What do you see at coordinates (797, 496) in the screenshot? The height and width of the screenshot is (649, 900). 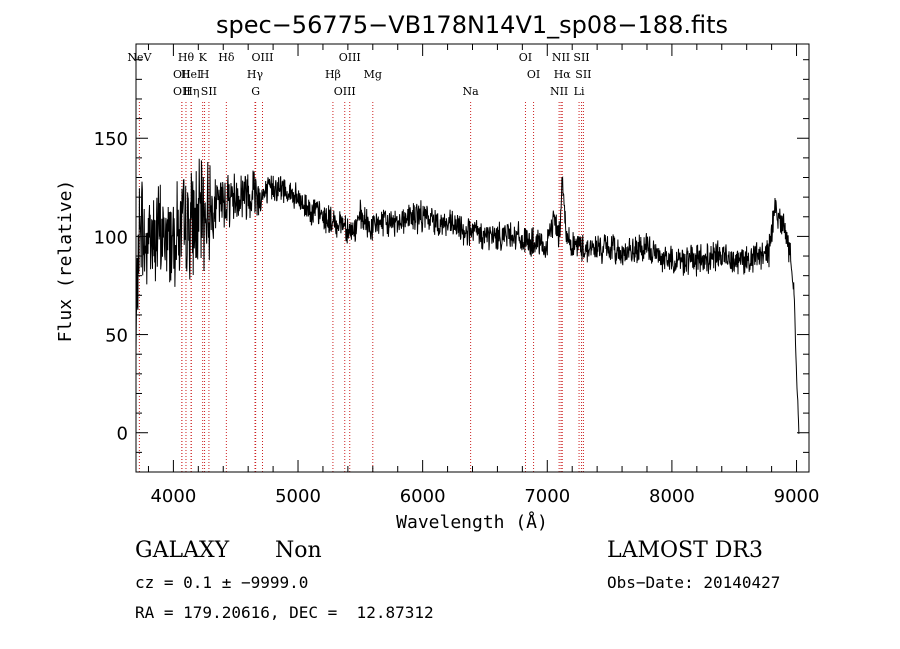 I see `x-tick-label: 9000` at bounding box center [797, 496].